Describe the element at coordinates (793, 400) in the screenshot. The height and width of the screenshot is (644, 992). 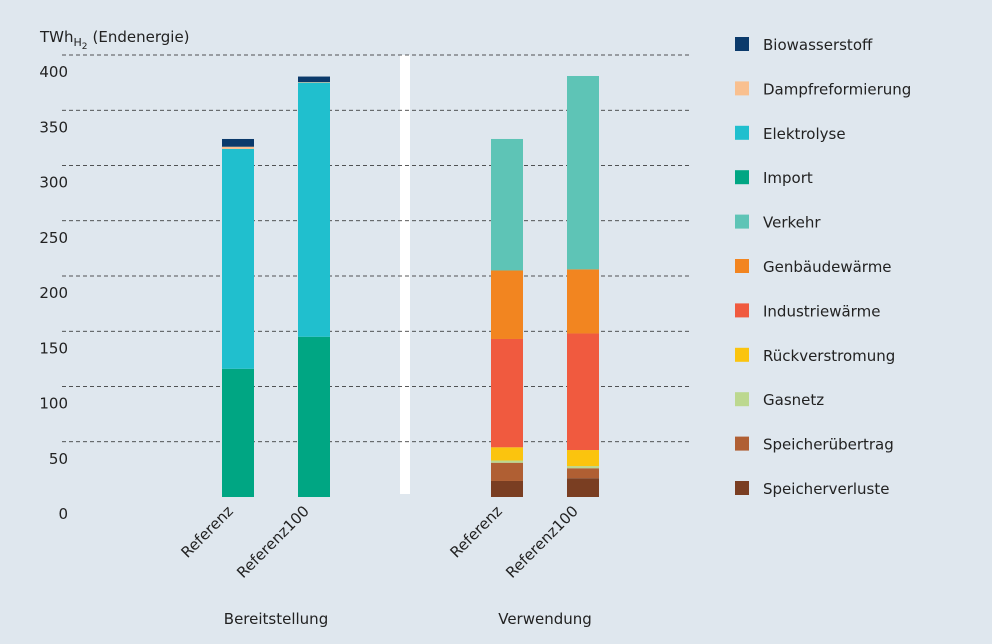
I see `legend-label: Gasnetz` at that location.